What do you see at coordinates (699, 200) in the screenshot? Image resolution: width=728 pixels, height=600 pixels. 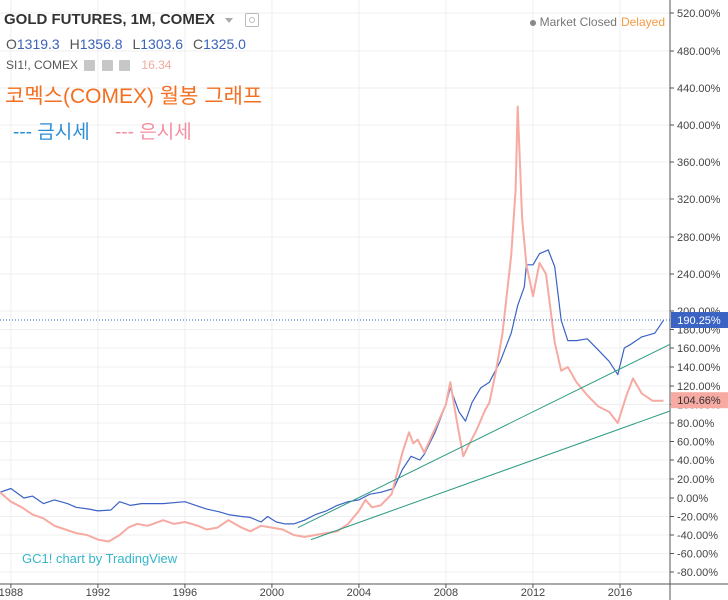 I see `y-tick-label: 320.00%` at bounding box center [699, 200].